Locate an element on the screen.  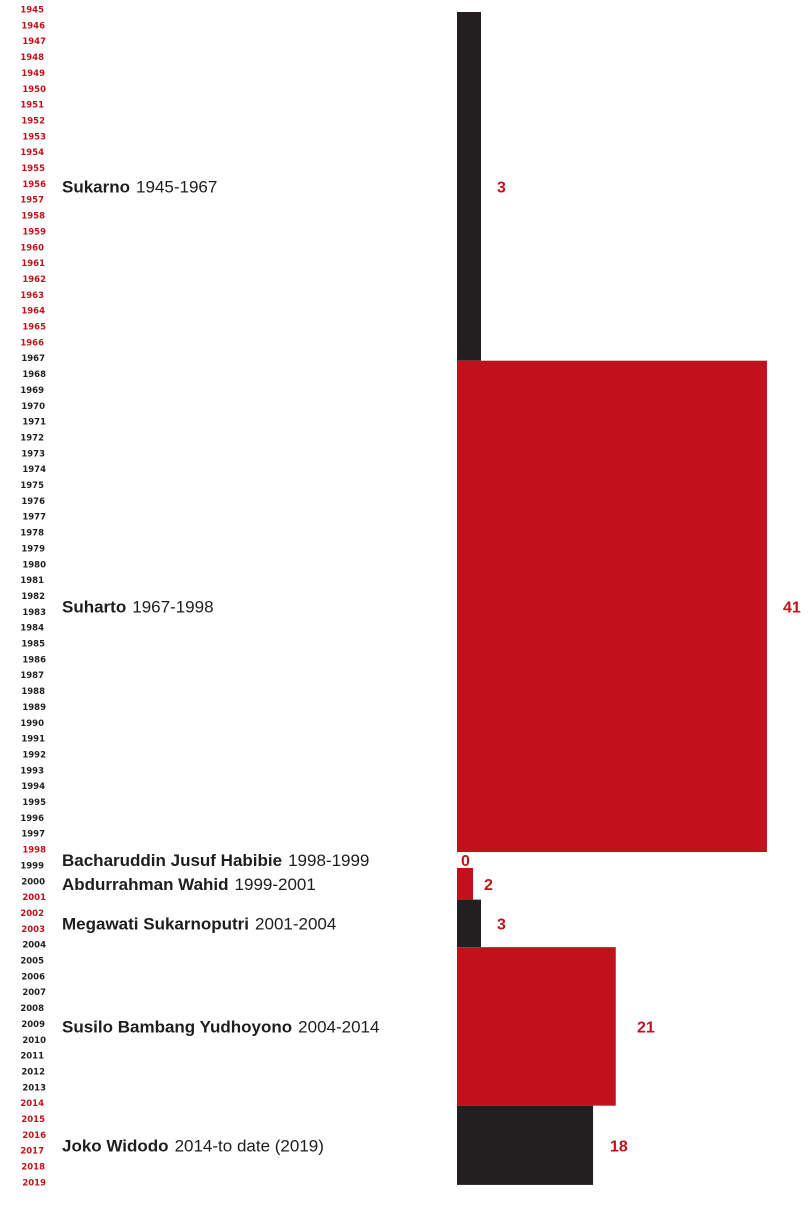
year-tick-label: 1950 is located at coordinates (34, 90).